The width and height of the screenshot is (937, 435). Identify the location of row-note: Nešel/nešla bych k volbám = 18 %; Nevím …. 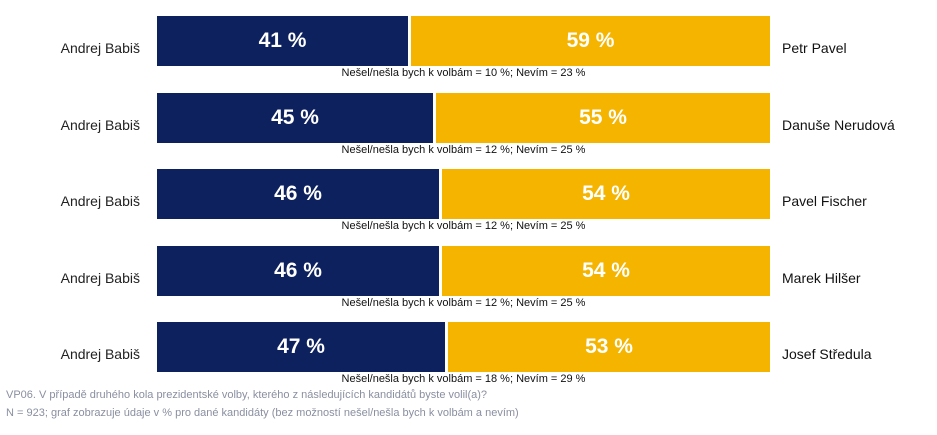
(463, 379).